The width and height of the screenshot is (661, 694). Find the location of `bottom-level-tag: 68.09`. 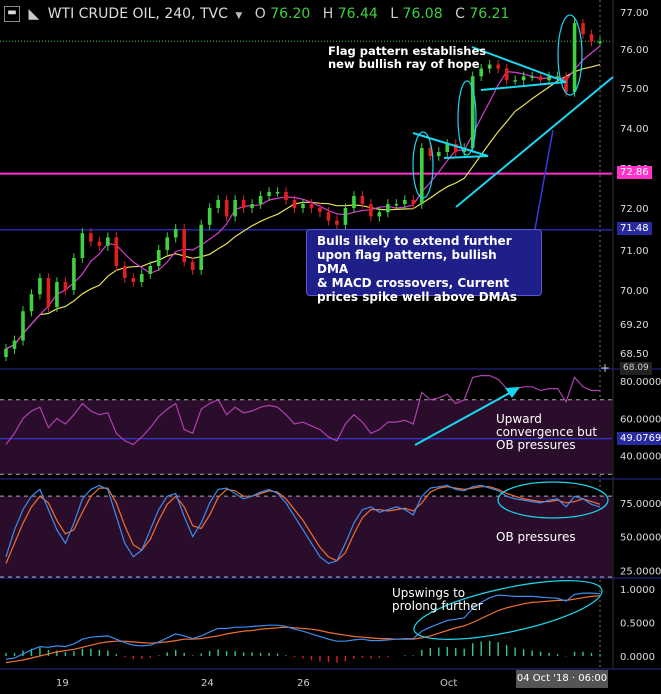

bottom-level-tag: 68.09 is located at coordinates (636, 368).